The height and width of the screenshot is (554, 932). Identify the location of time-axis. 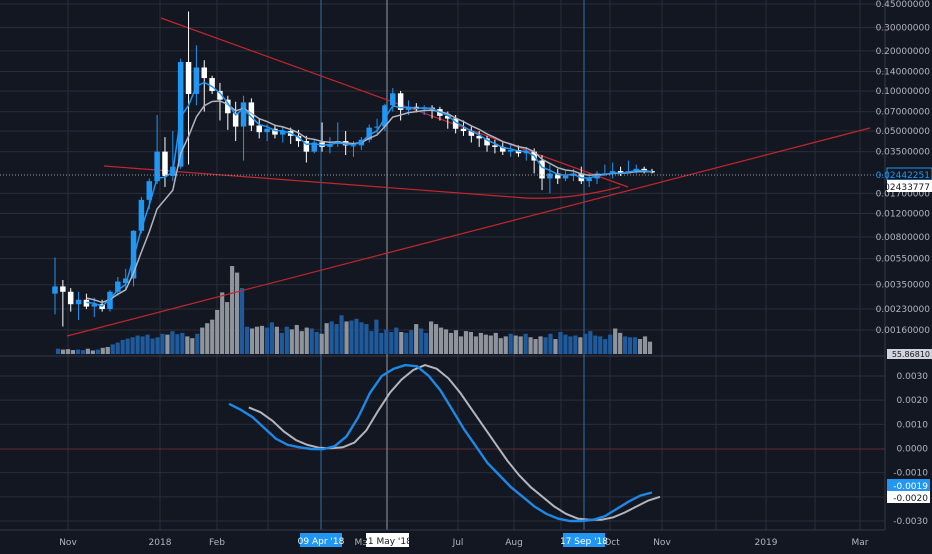
(466, 540).